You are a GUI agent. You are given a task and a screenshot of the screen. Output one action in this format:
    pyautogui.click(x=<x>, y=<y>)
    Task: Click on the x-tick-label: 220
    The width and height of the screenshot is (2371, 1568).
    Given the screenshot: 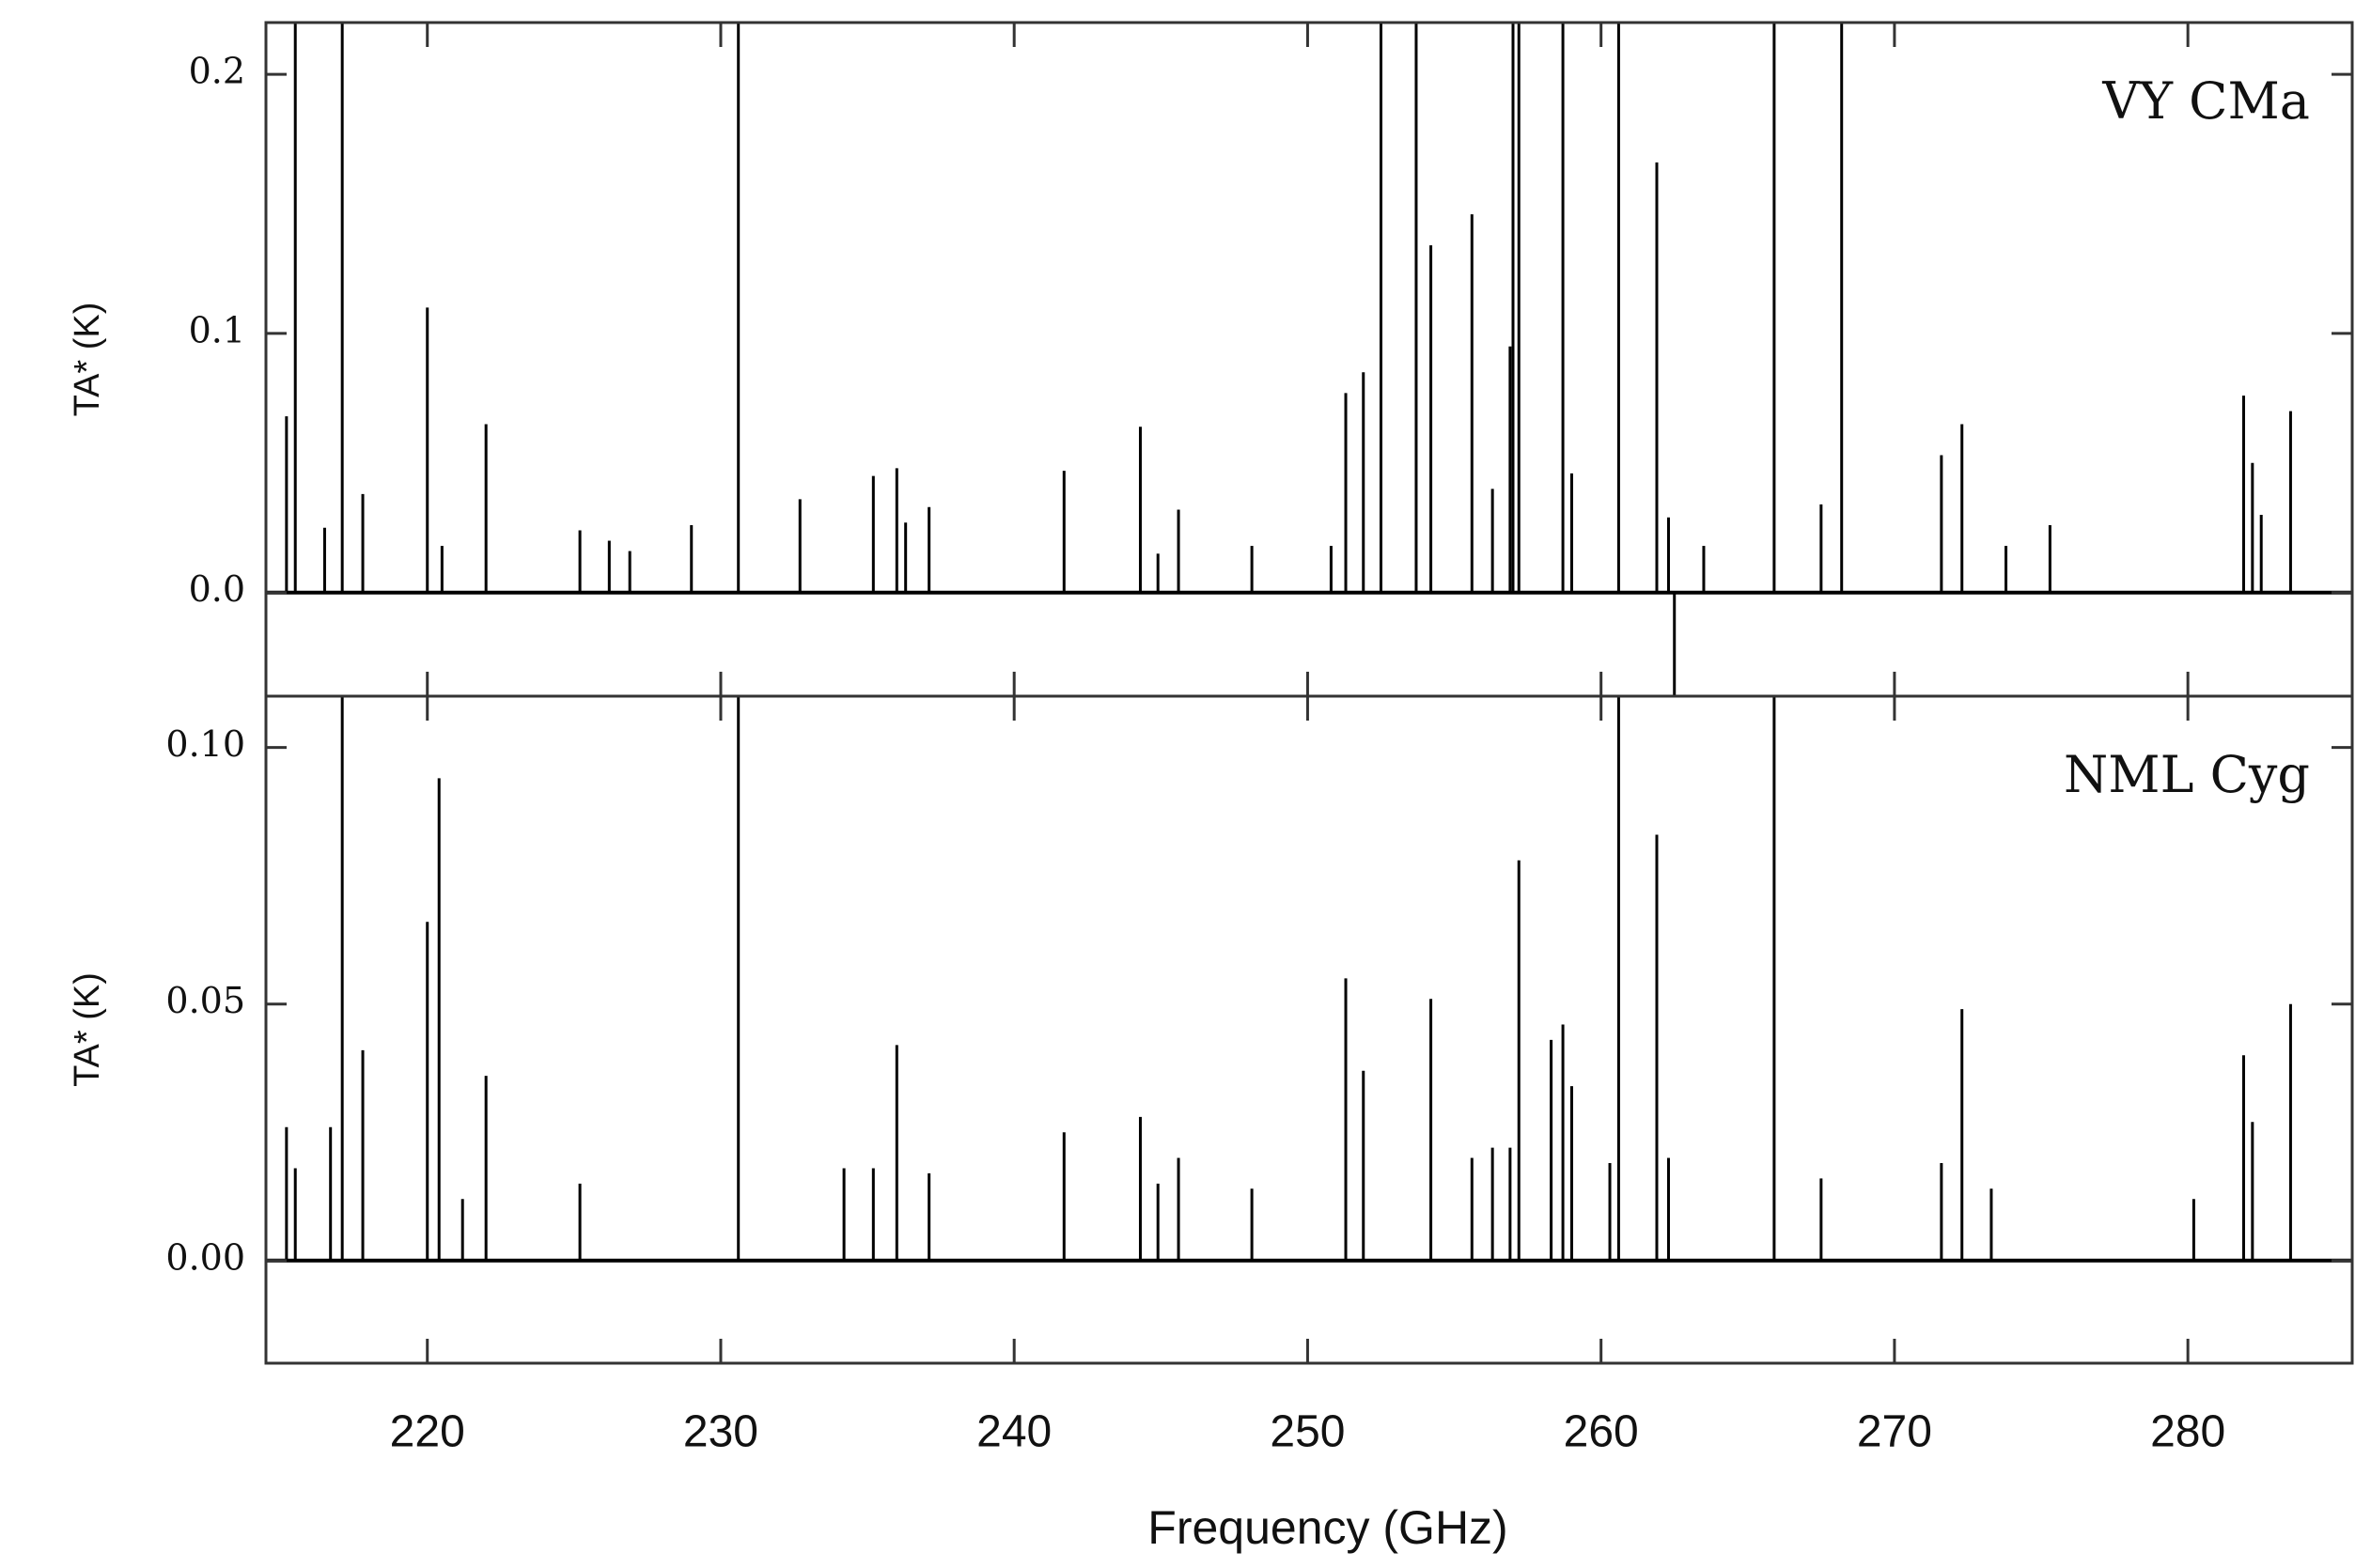 What is the action you would take?
    pyautogui.click(x=427, y=1432)
    